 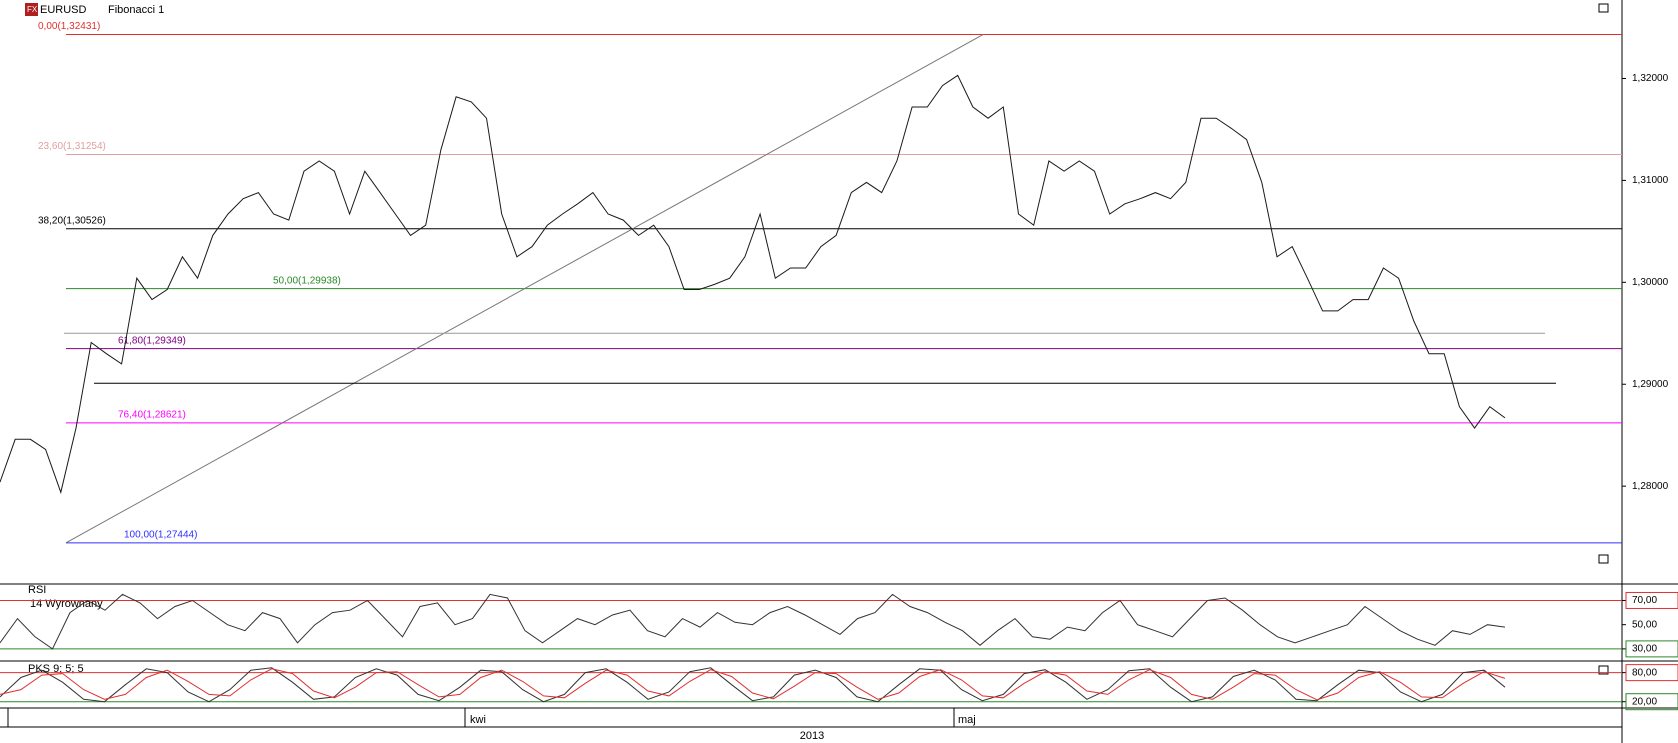 What do you see at coordinates (63, 10) in the screenshot?
I see `symbol: EURUSD` at bounding box center [63, 10].